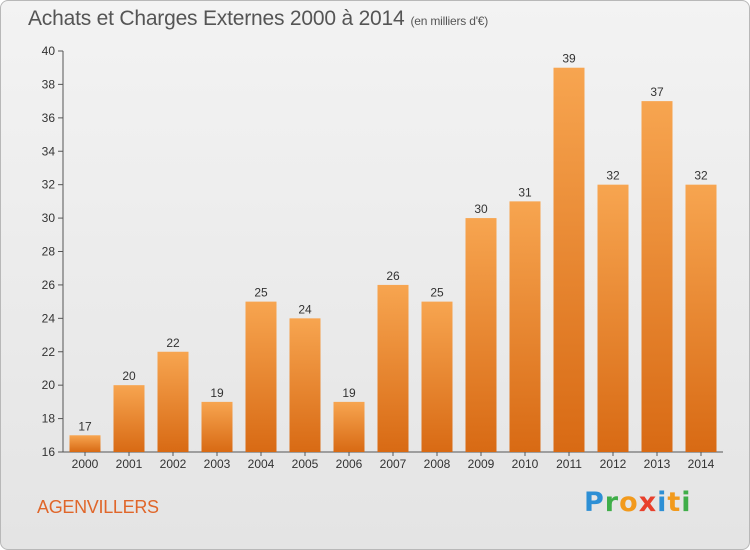  Describe the element at coordinates (449, 21) in the screenshot. I see `chart-unit-label: (en milliers d'€)` at that location.